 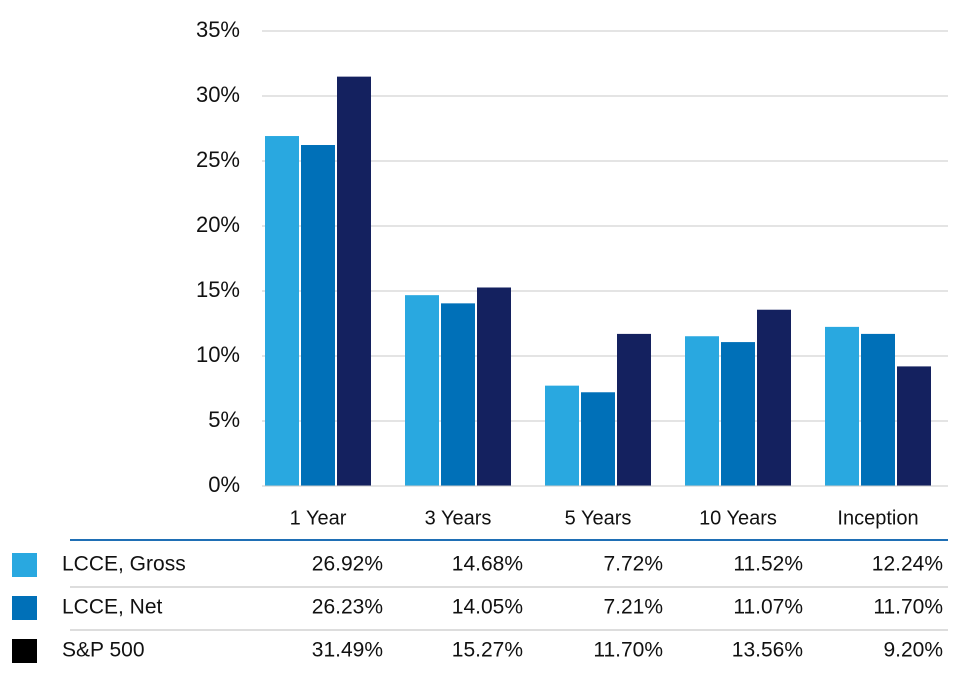 I want to click on y-tick-label: 15%, so click(x=218, y=289).